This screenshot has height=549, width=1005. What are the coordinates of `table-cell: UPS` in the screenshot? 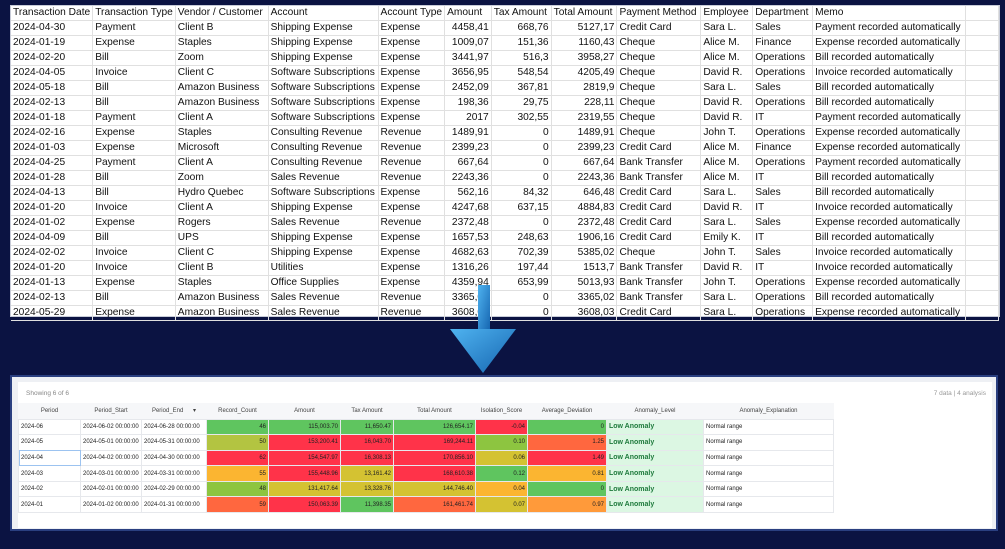 It's located at (222, 238).